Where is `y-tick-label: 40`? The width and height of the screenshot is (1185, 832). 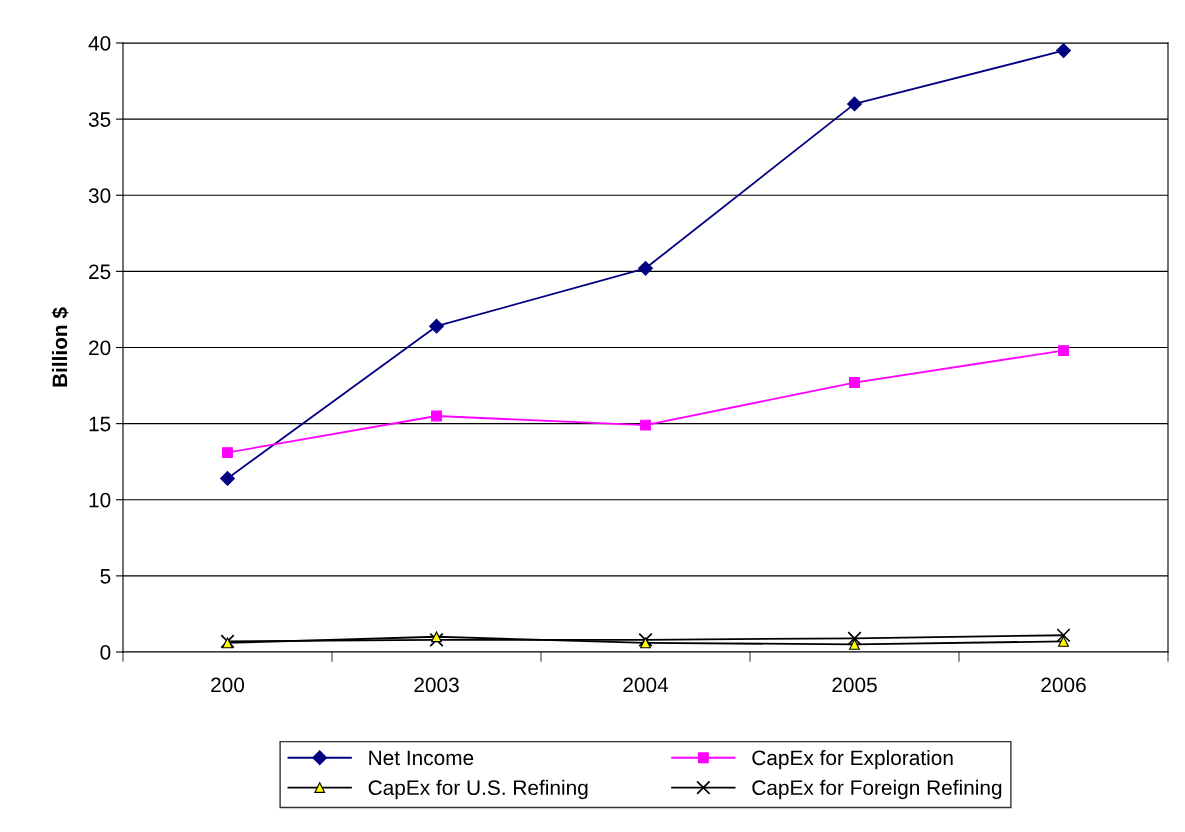 y-tick-label: 40 is located at coordinates (99, 43).